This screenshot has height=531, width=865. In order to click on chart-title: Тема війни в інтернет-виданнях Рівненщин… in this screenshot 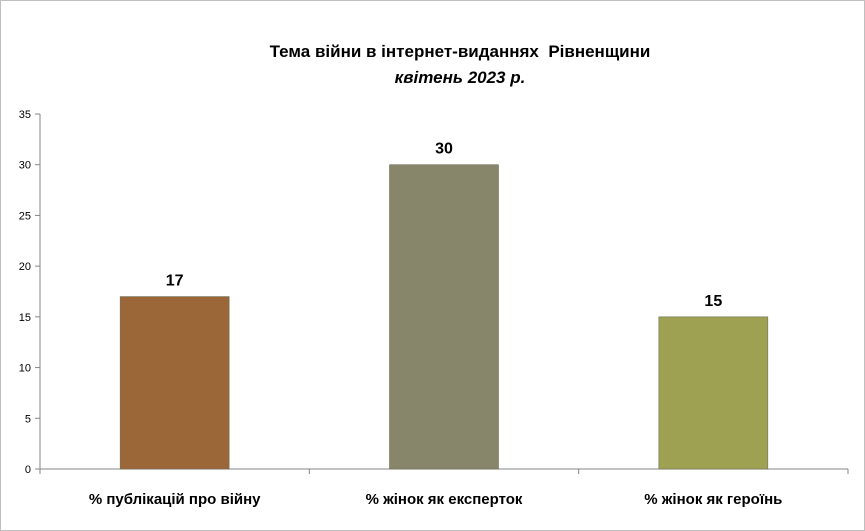, I will do `click(460, 51)`.